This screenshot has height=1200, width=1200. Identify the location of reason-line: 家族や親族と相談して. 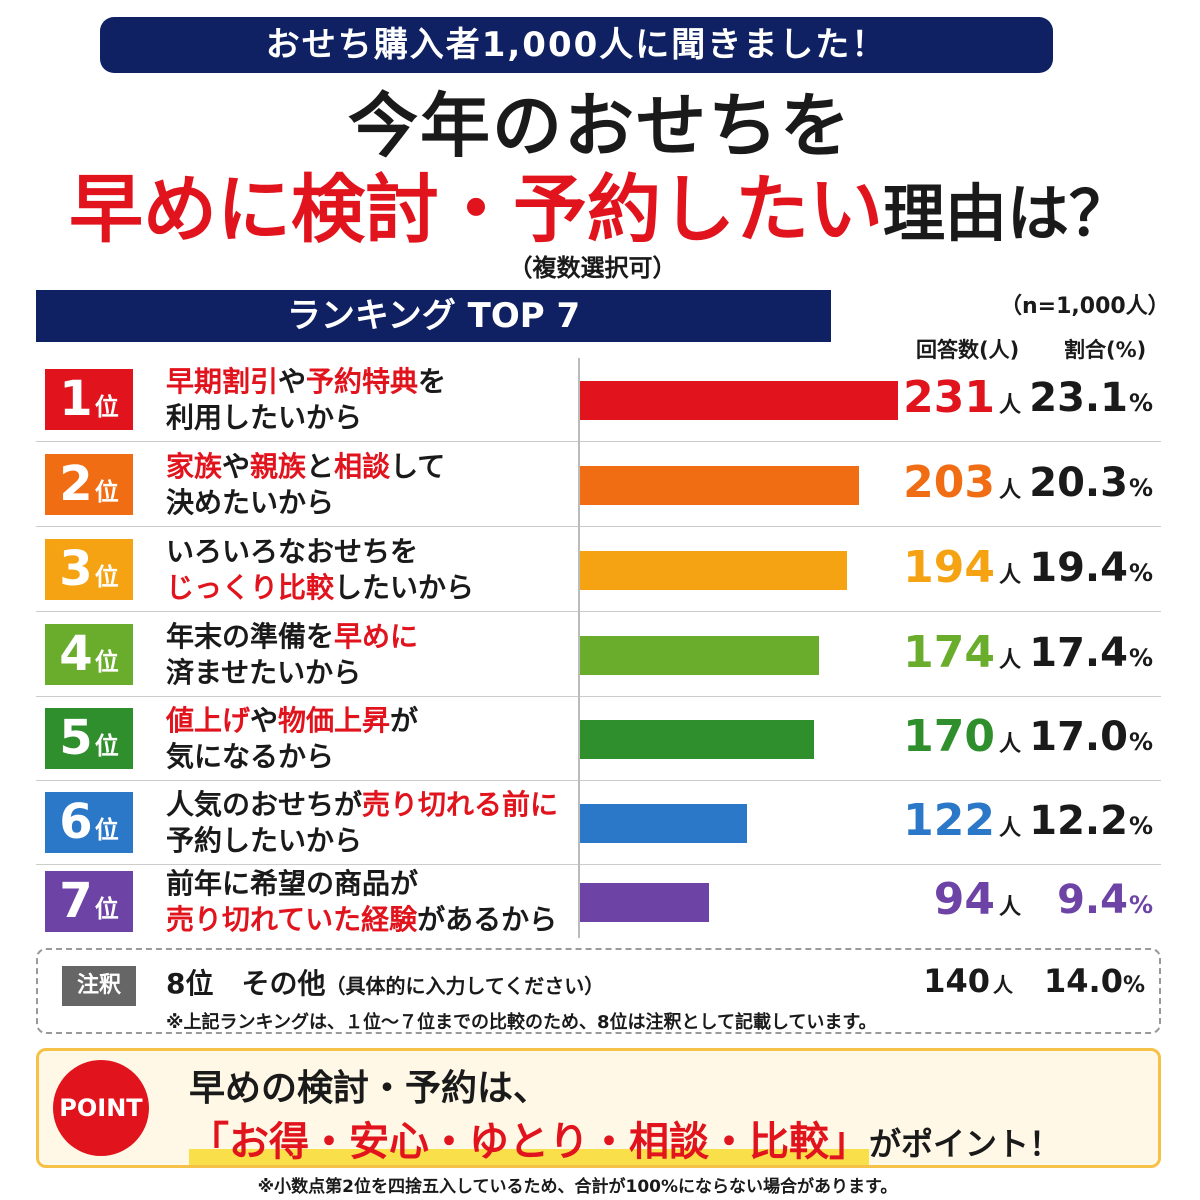
(305, 467).